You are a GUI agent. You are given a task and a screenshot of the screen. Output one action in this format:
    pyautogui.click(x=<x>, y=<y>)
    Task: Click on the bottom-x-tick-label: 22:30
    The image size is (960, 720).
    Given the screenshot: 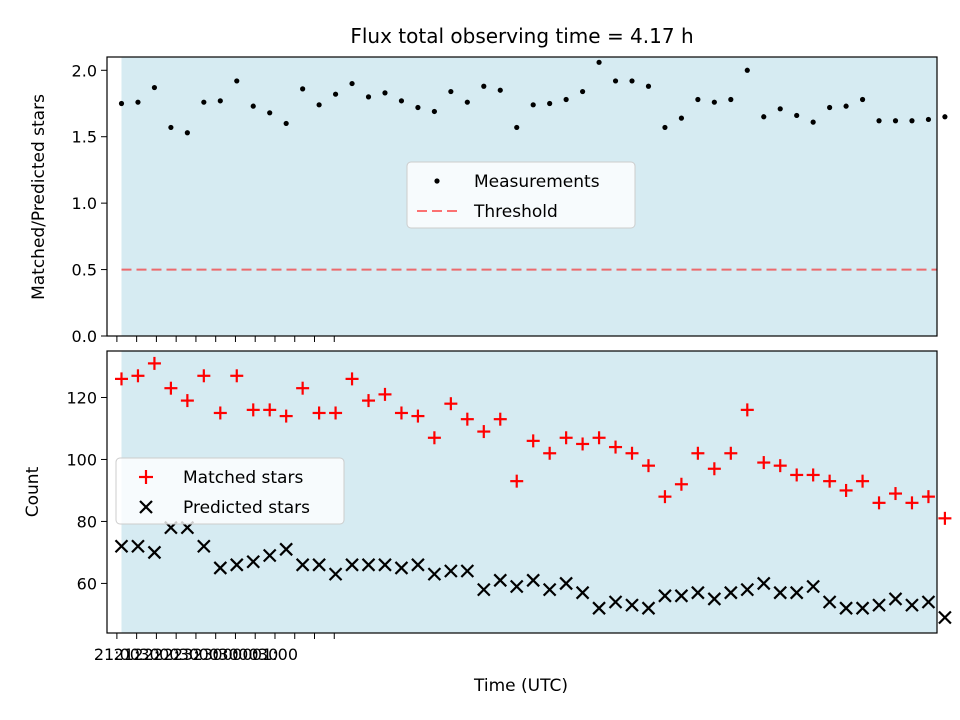 What is the action you would take?
    pyautogui.click(x=176, y=654)
    